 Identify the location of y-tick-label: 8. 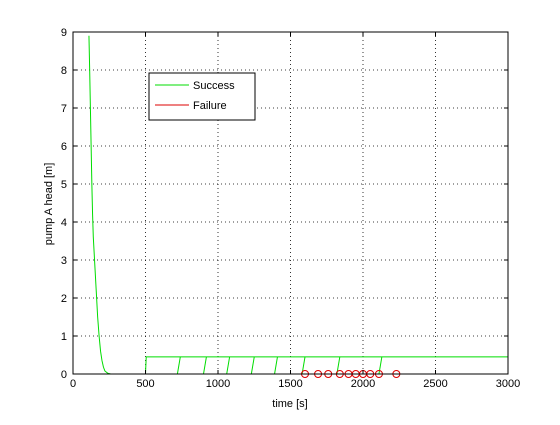
(64, 71).